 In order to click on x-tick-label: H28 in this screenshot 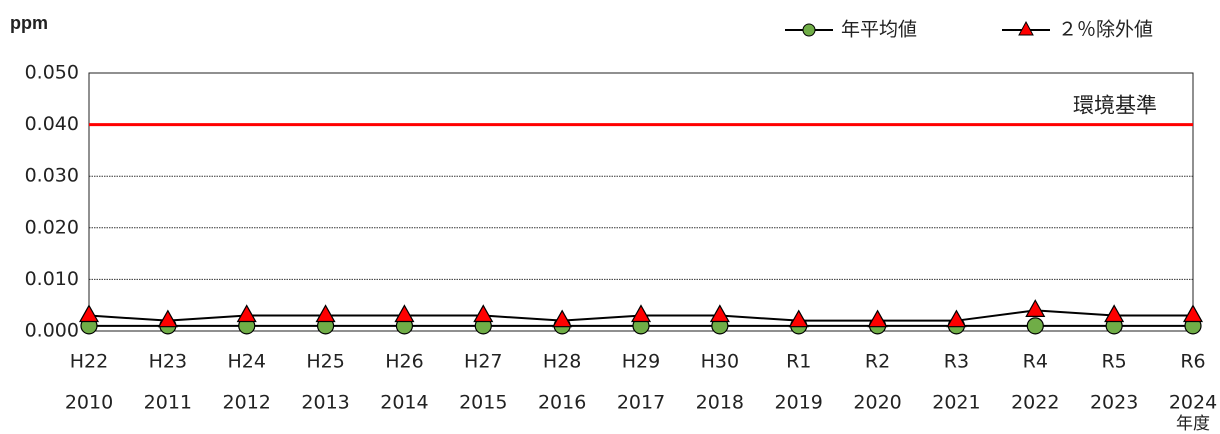, I will do `click(562, 362)`.